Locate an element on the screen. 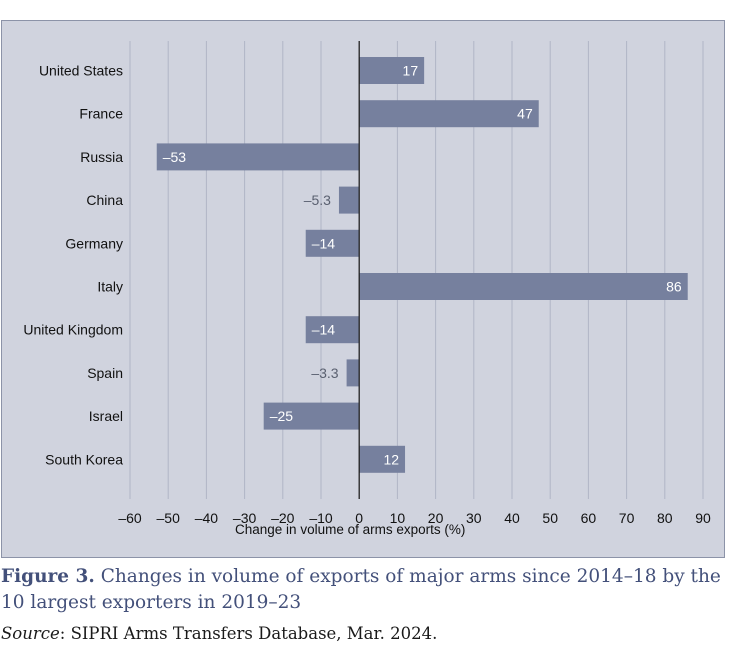 This screenshot has width=740, height=658. x-tick-label: 50 is located at coordinates (550, 518).